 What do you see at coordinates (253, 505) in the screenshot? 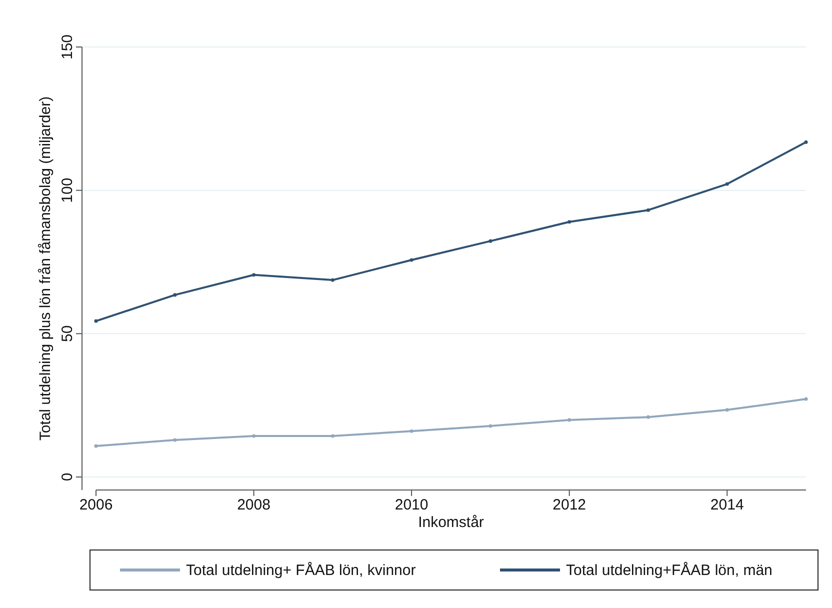
I see `x-tick-label: 2008` at bounding box center [253, 505].